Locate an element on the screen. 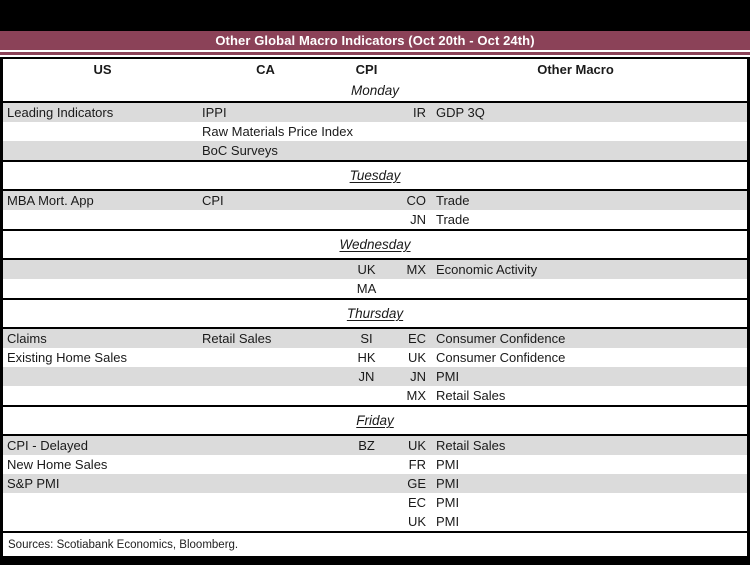 This screenshot has height=567, width=750. cell-ca: BoC Surveys is located at coordinates (240, 150).